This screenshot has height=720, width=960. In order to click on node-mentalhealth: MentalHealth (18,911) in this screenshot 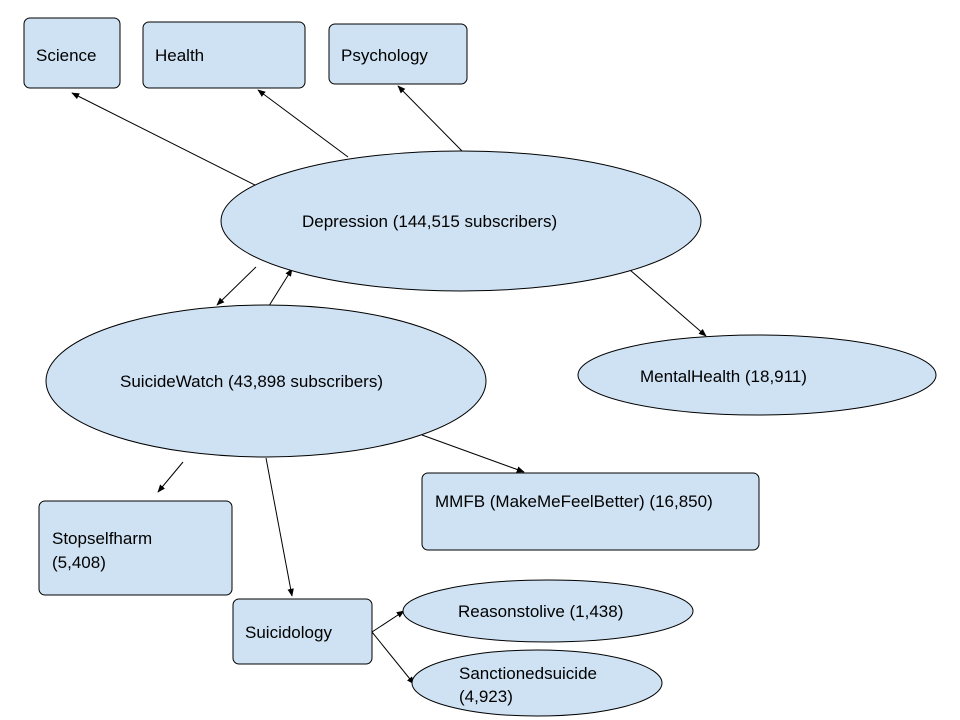, I will do `click(757, 375)`.